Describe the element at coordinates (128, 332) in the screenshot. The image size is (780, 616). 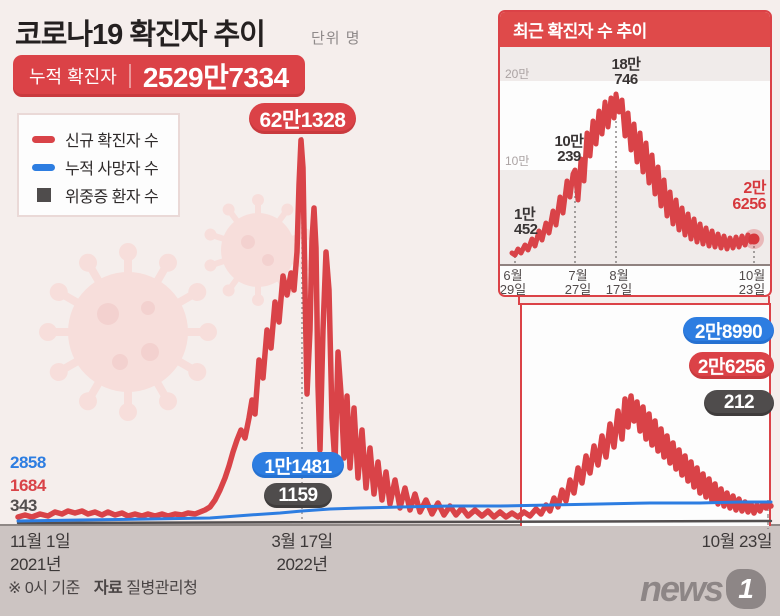
I see `virus-large-icon` at that location.